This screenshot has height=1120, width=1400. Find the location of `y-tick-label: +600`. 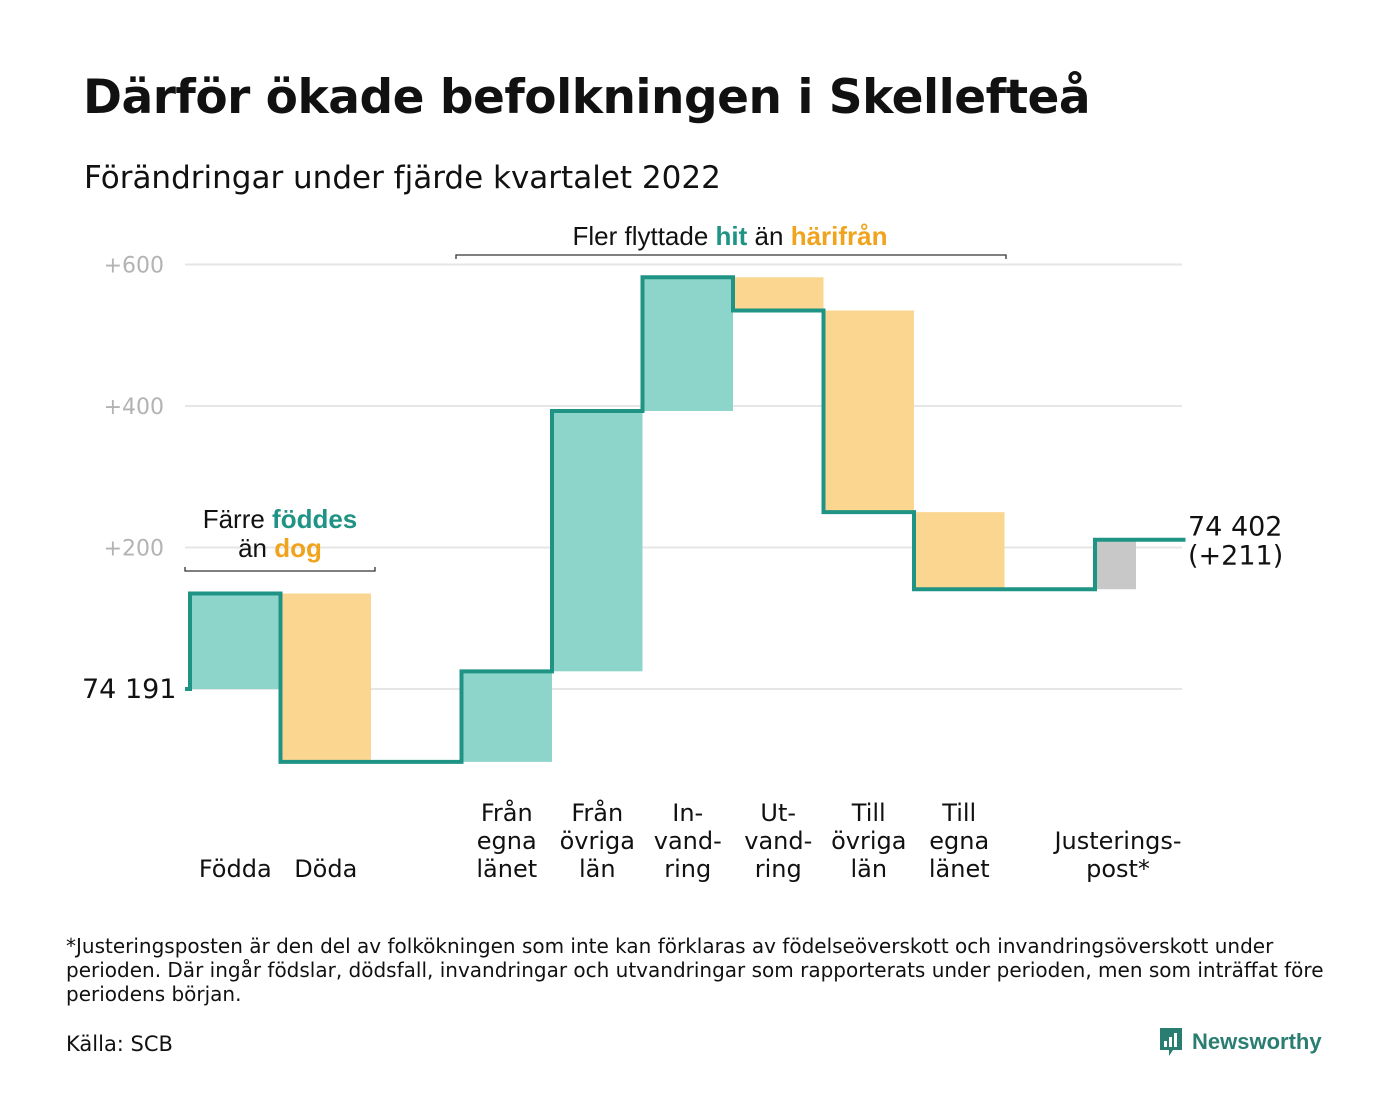

y-tick-label: +600 is located at coordinates (134, 266).